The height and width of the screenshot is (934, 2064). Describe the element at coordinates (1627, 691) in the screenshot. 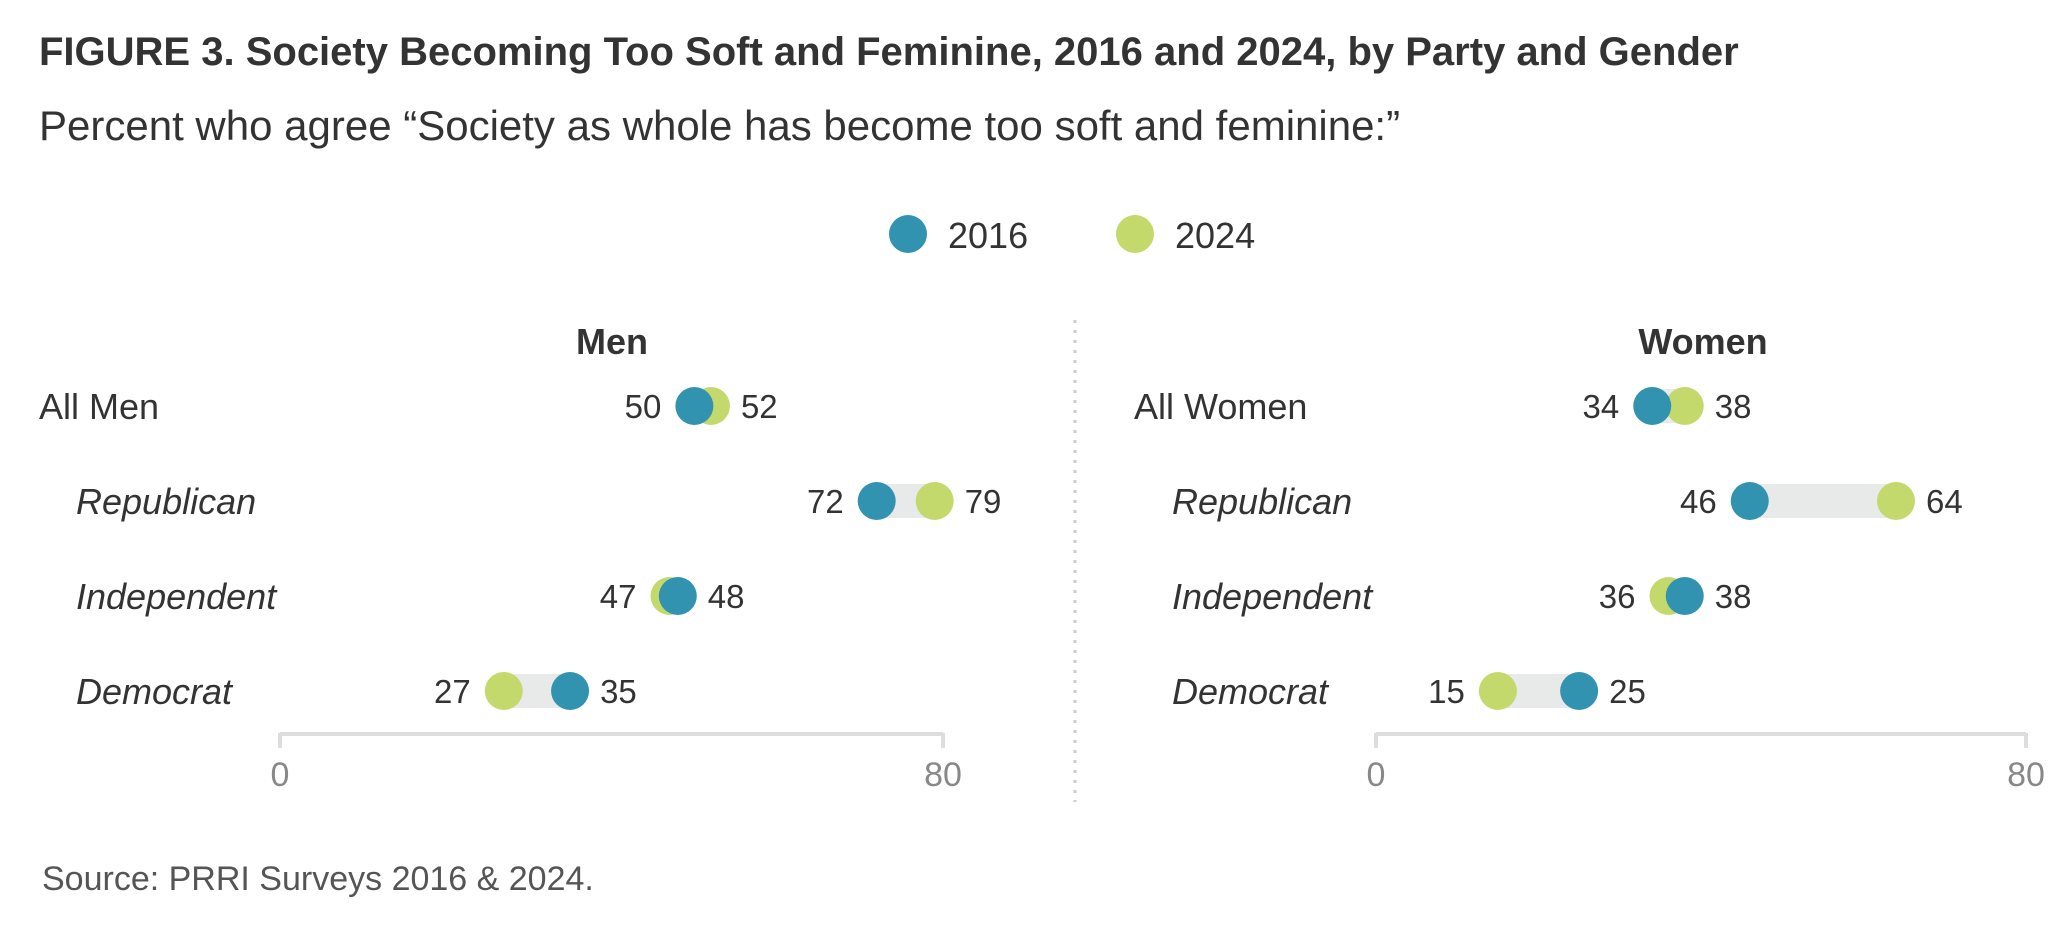

I see `data-label-high: 25` at that location.